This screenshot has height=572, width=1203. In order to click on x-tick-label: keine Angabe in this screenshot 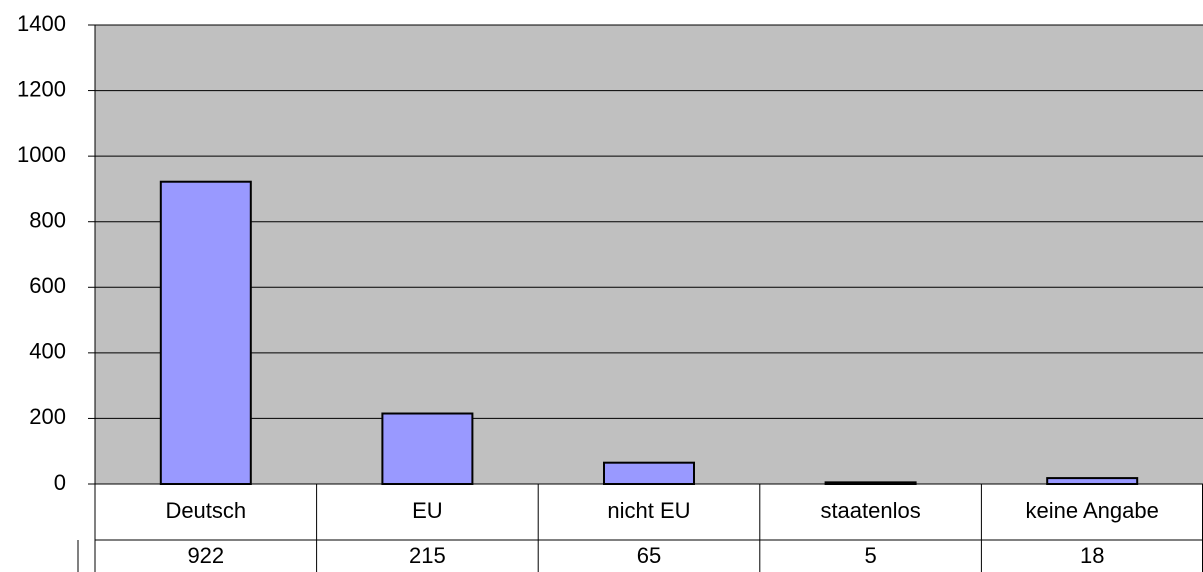, I will do `click(1092, 510)`.